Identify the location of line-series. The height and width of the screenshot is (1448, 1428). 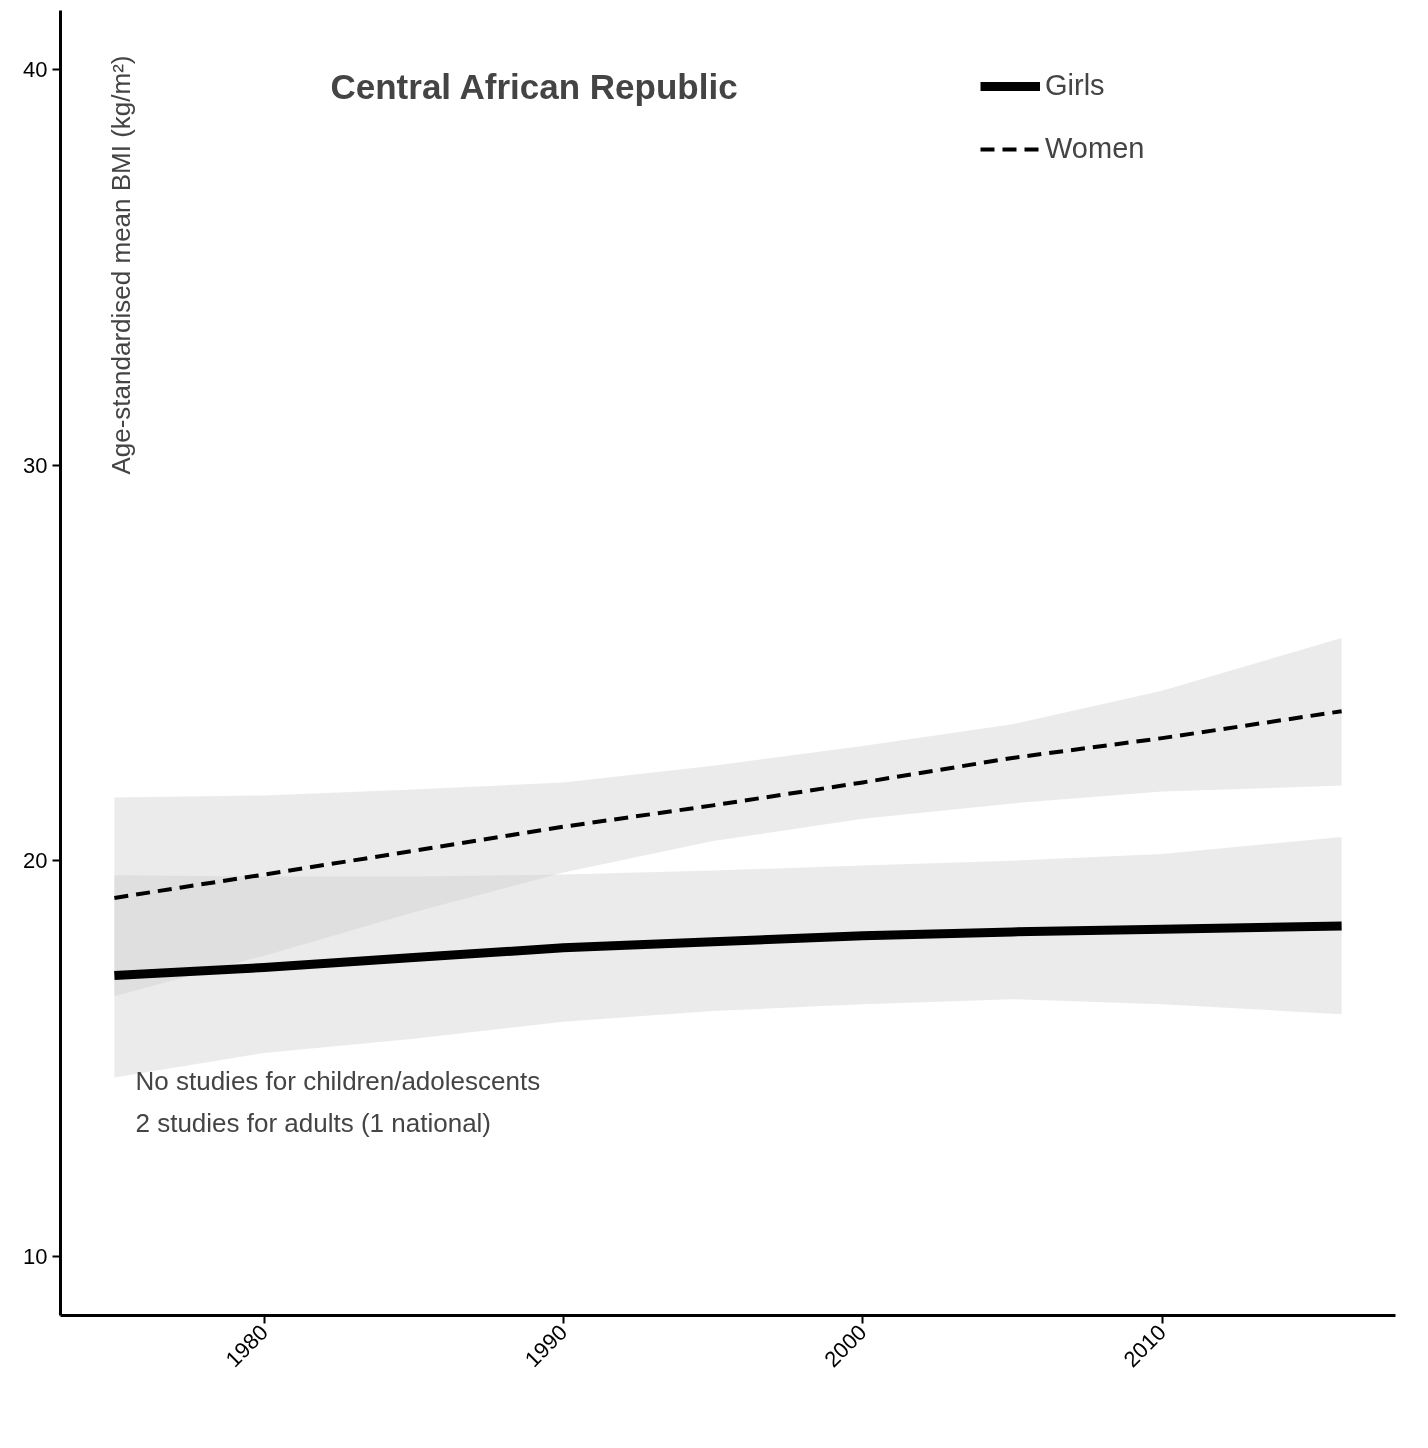
(728, 804).